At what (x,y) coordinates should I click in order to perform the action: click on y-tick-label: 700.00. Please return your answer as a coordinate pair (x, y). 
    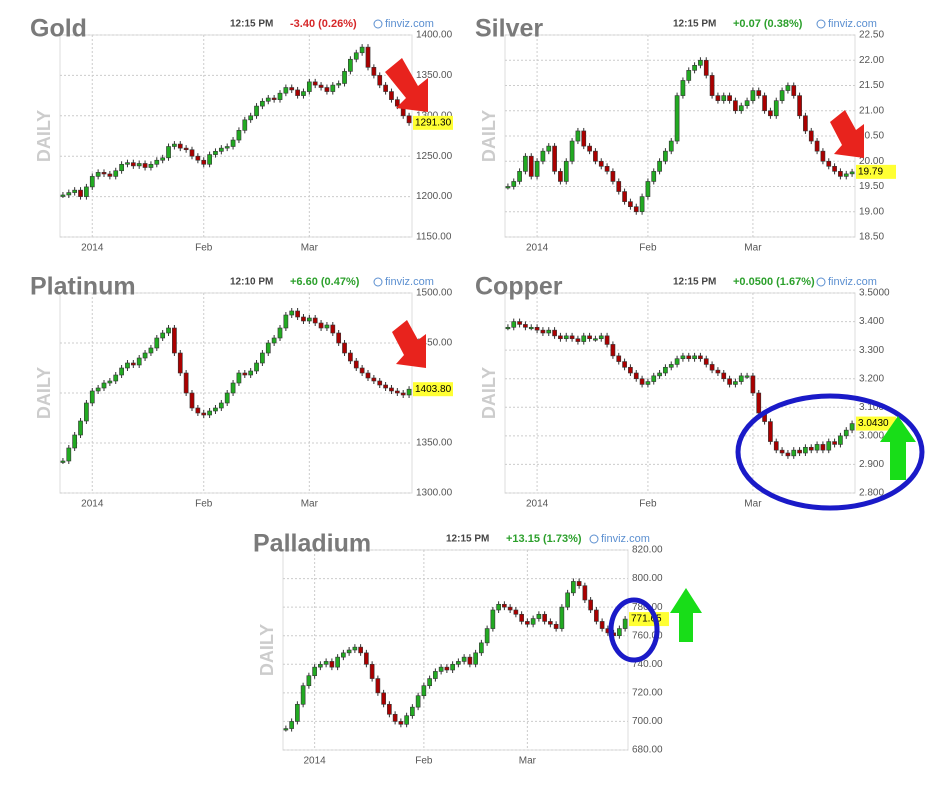
    Looking at the image, I should click on (647, 721).